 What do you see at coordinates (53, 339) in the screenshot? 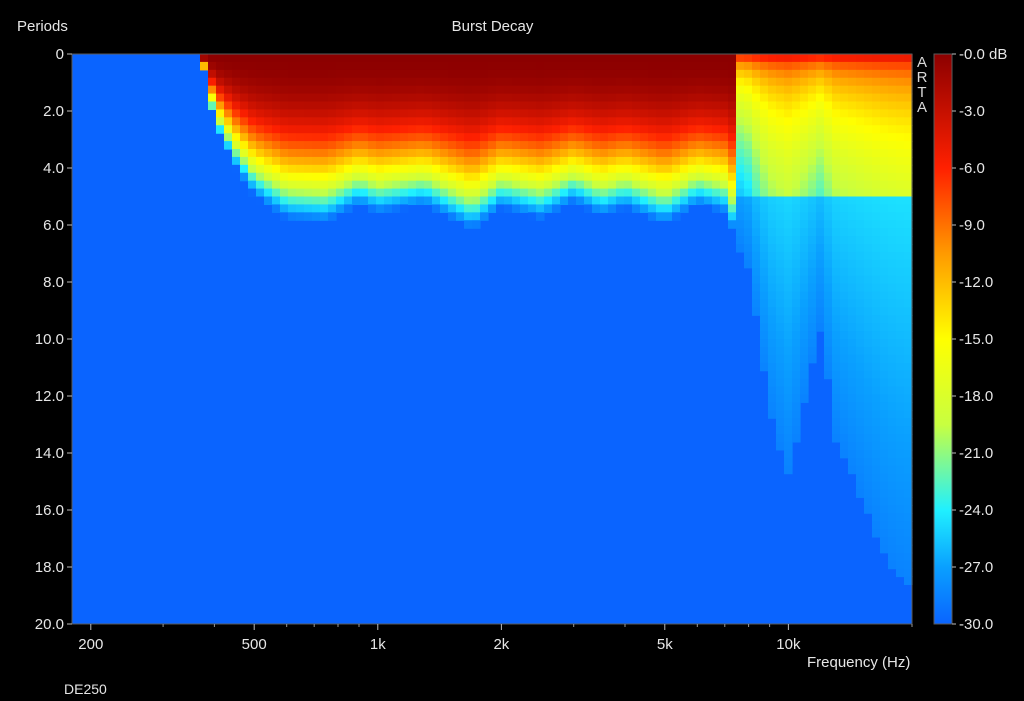
I see `y-axis: 02.04.06.08.010.012.014.016.018.020.0` at bounding box center [53, 339].